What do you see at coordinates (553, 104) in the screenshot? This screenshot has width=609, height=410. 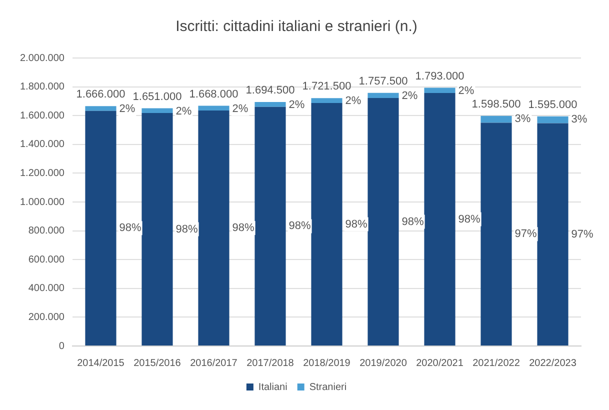 I see `total-label: 1.595.000` at bounding box center [553, 104].